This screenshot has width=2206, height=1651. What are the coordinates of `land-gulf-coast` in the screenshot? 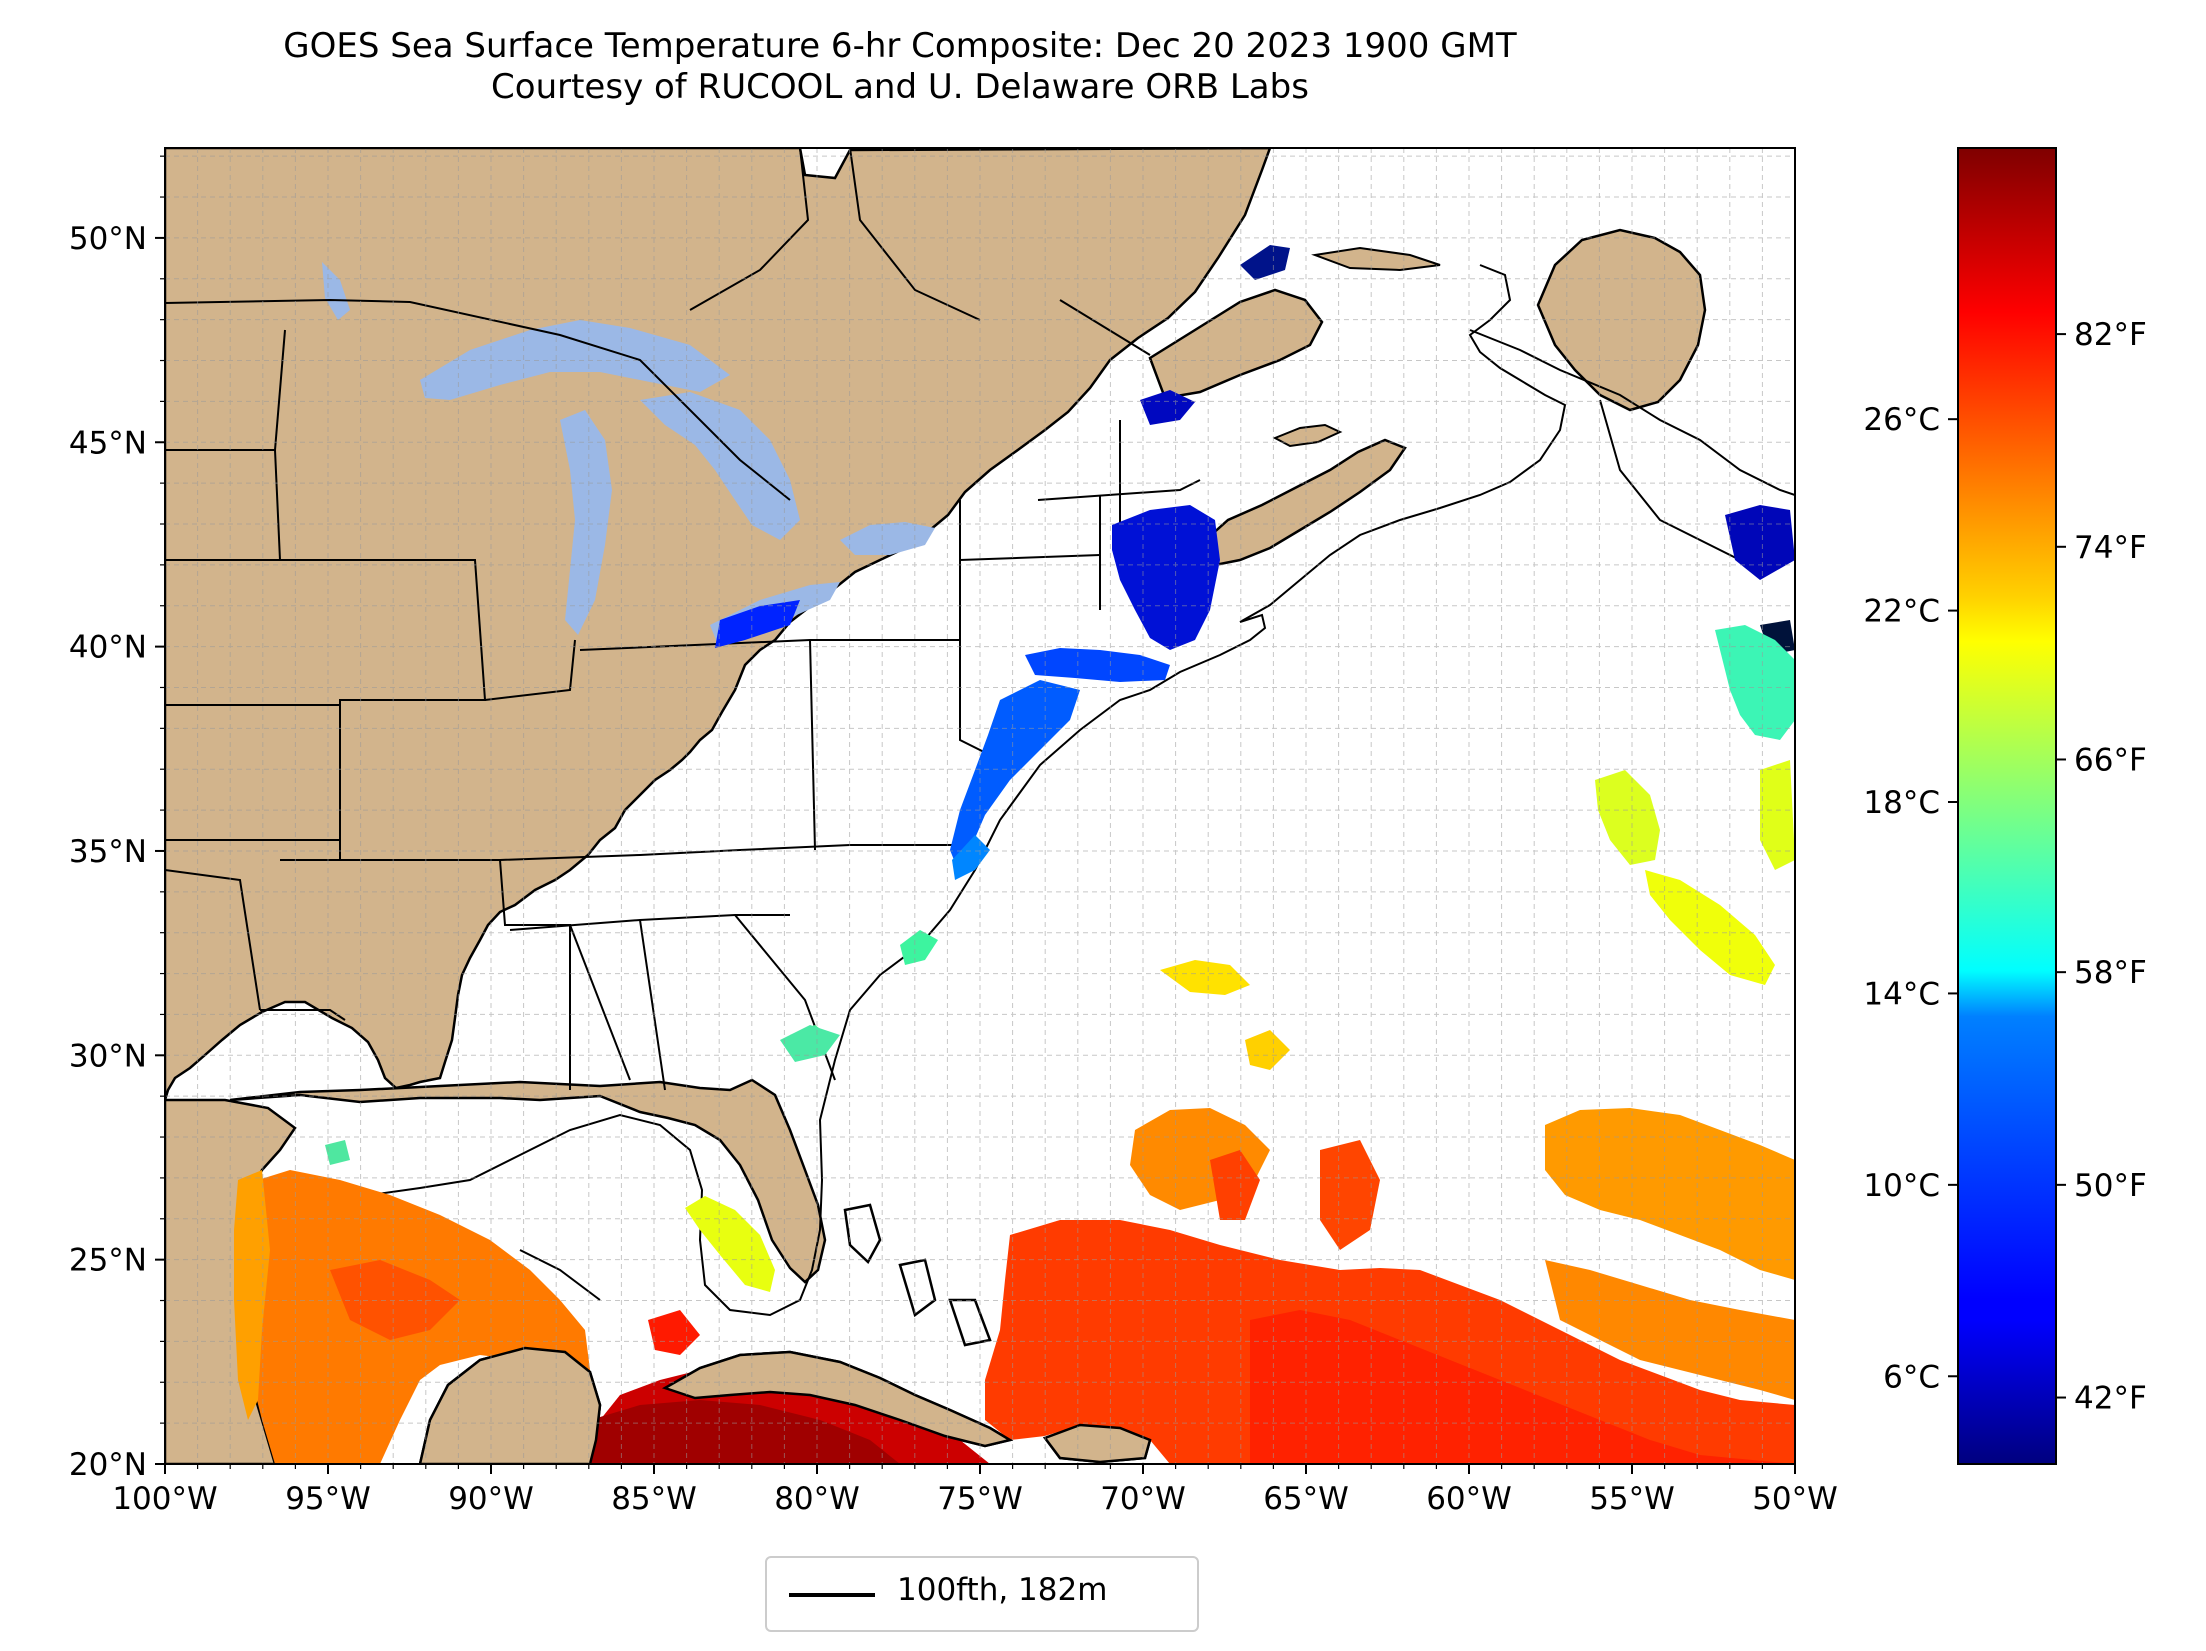 It's located at (528, 1181).